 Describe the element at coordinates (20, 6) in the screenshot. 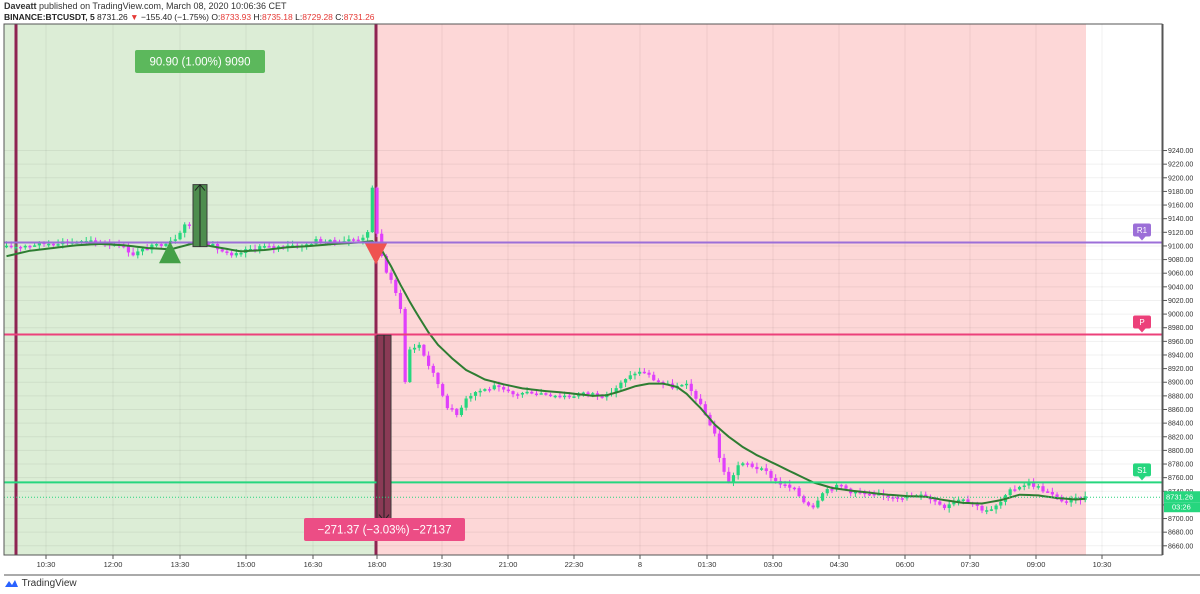

I see `author-name: Daveatt` at that location.